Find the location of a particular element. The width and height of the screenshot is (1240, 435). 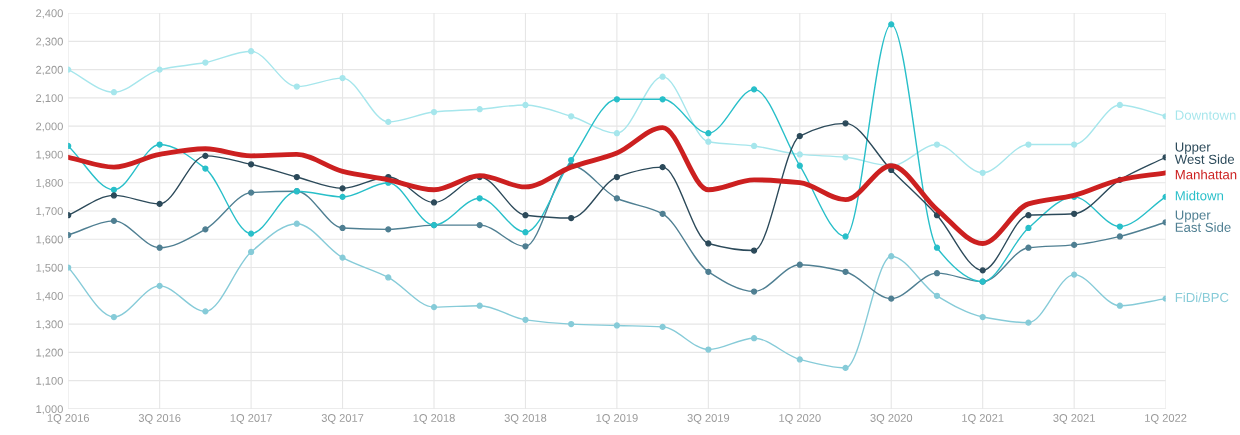

x-tick-label: 3Q 2017 is located at coordinates (342, 419).